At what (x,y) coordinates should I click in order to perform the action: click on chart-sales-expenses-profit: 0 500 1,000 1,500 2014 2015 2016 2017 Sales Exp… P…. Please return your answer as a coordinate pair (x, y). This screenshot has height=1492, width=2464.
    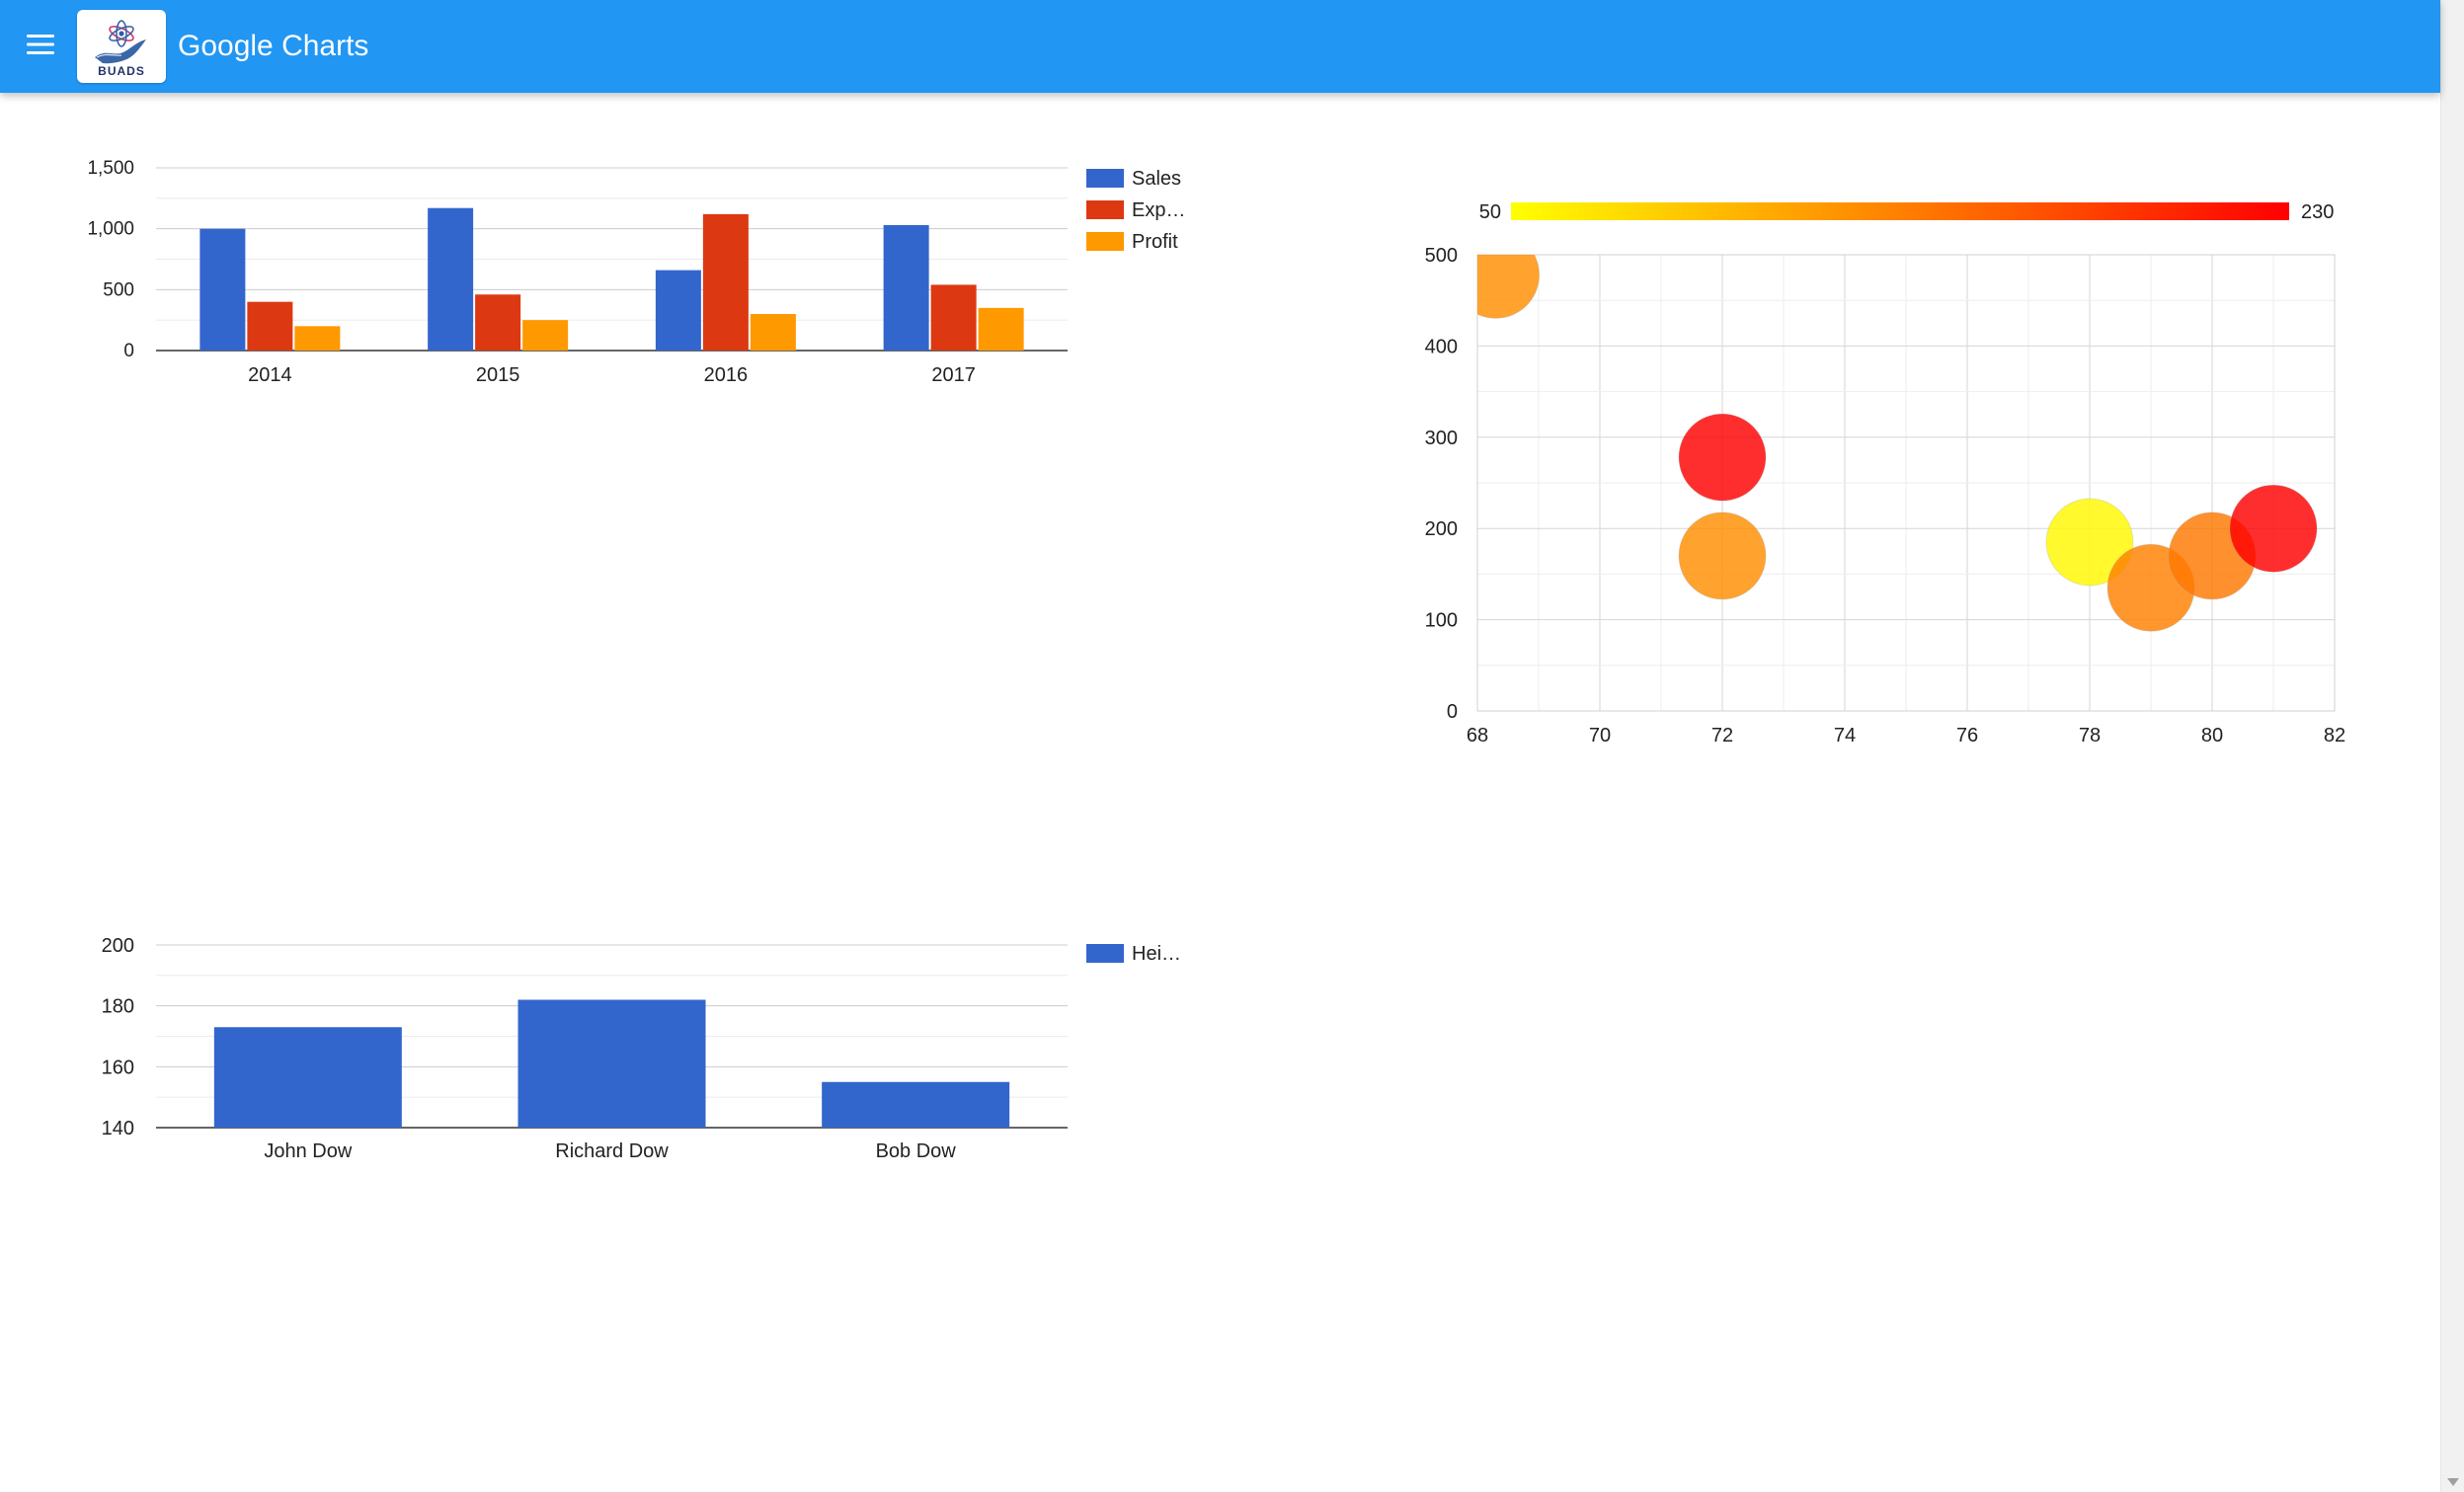
    Looking at the image, I should click on (642, 286).